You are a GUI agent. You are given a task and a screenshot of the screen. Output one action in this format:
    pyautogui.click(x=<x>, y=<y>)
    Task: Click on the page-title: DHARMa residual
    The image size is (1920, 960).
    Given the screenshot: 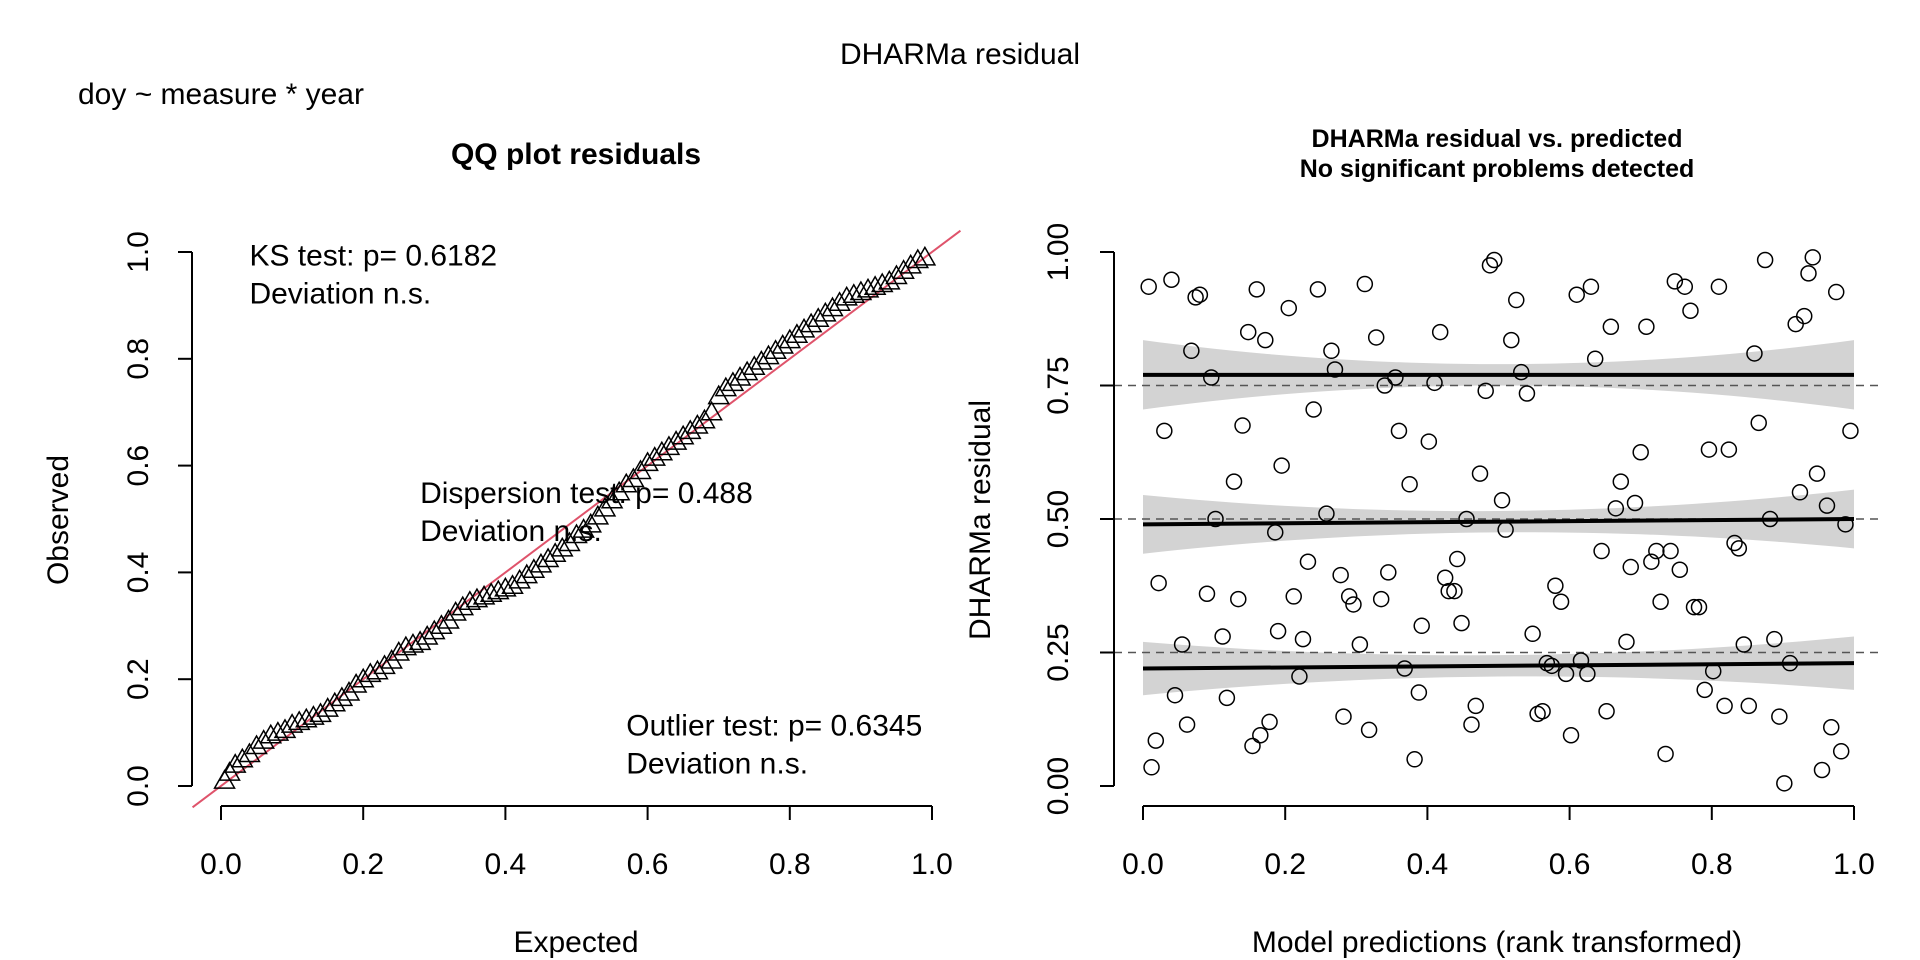 What is the action you would take?
    pyautogui.click(x=960, y=54)
    